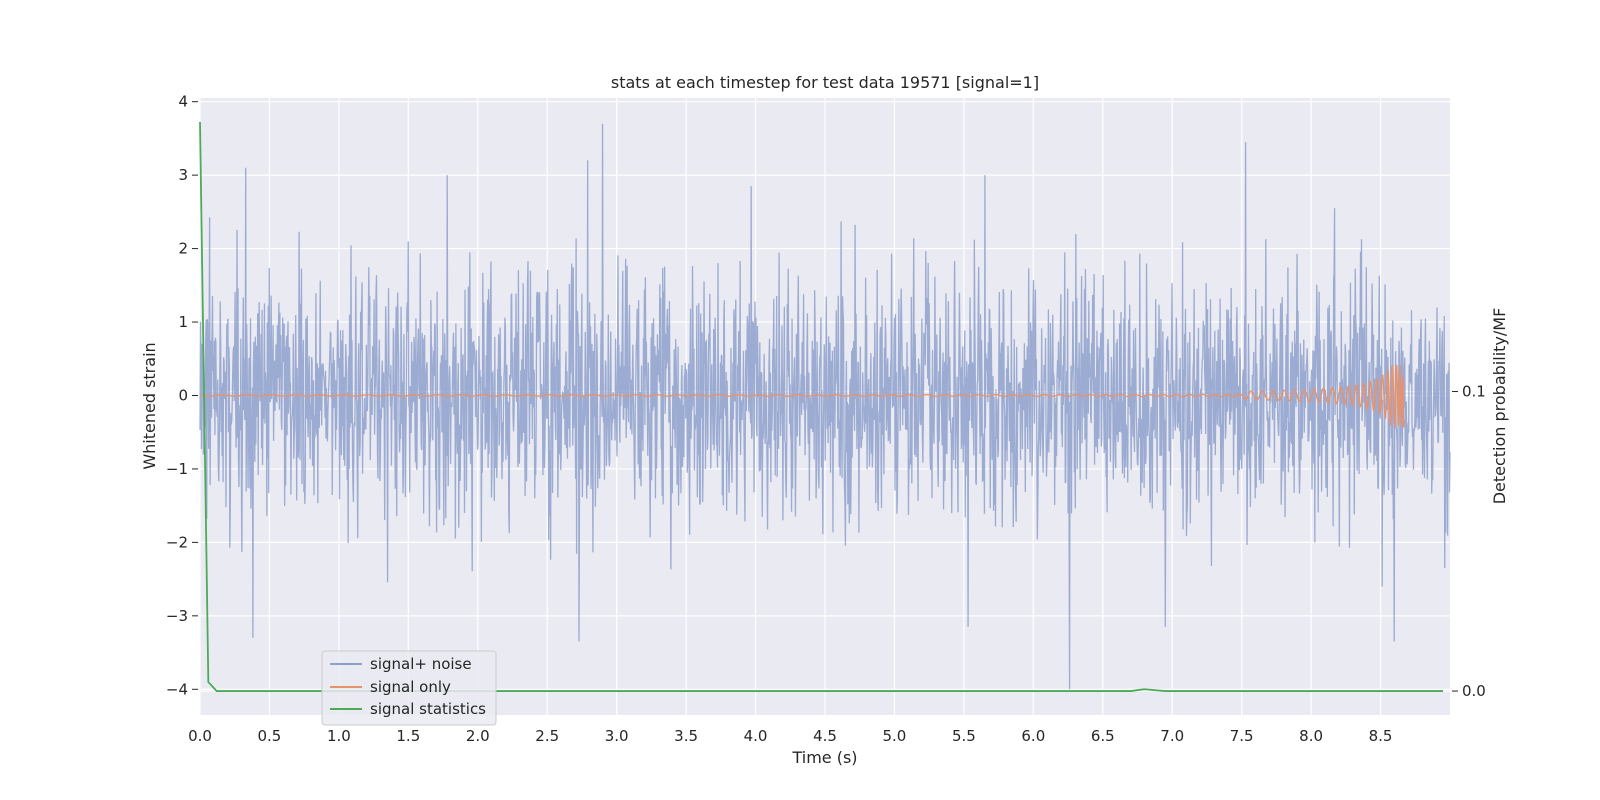  I want to click on y-right-axis-label: Detection probability/MF, so click(1499, 406).